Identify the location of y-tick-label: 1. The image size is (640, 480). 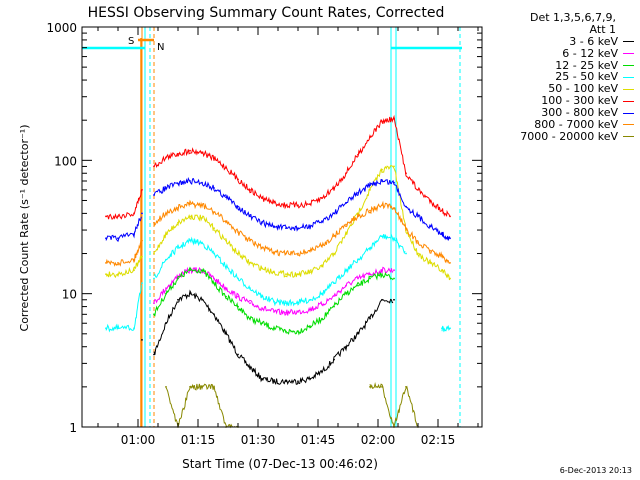
(73, 428).